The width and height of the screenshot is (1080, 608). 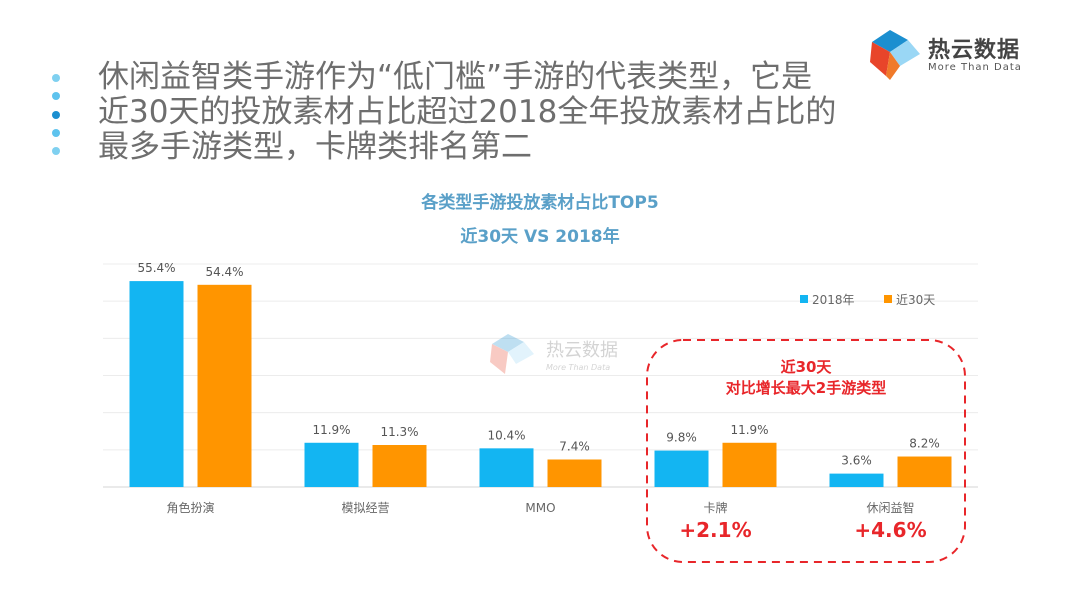 What do you see at coordinates (715, 530) in the screenshot?
I see `growth-label: +2.1%` at bounding box center [715, 530].